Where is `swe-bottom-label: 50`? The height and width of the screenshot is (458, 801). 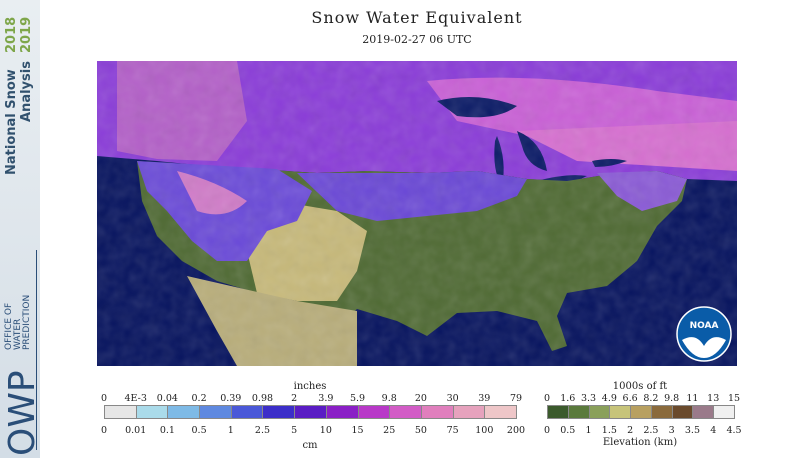
swe-bottom-label: 50 is located at coordinates (420, 430).